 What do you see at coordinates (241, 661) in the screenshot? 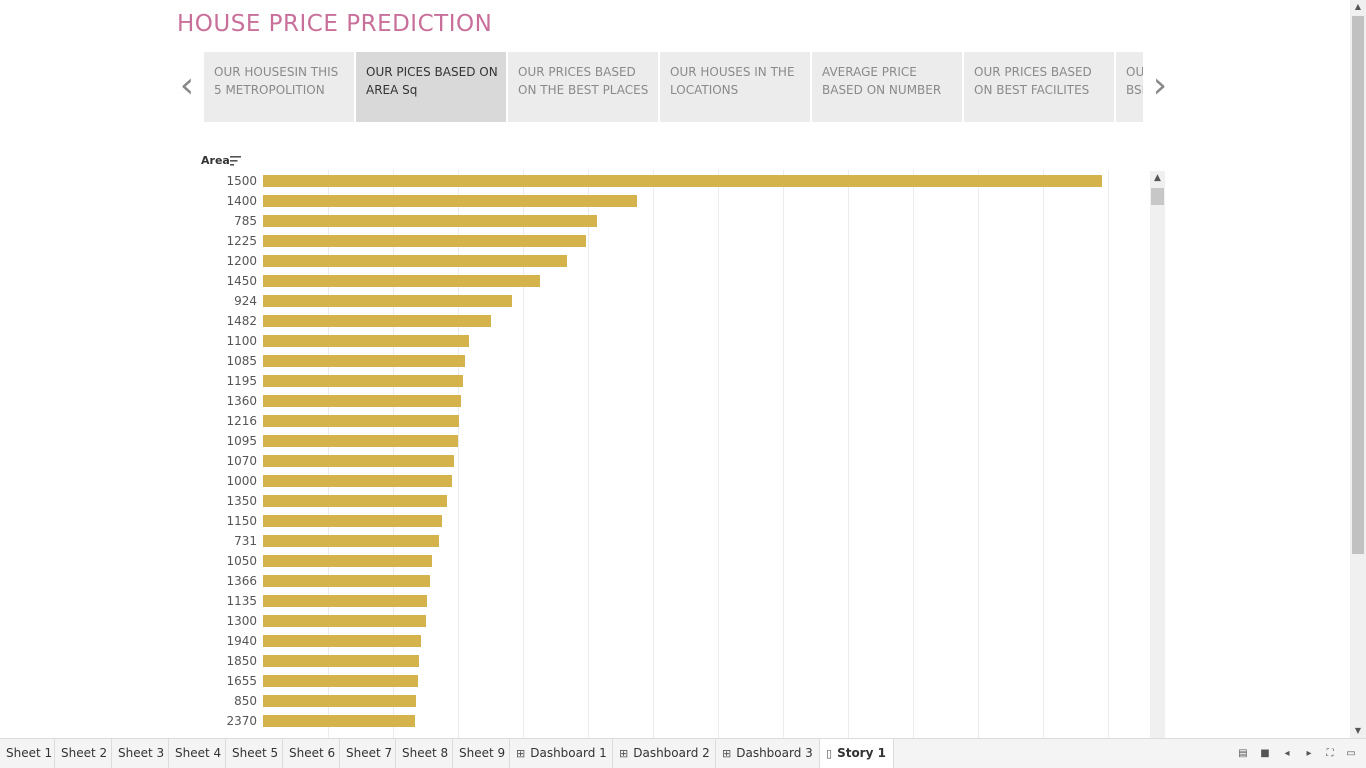
I see `row-label: 1850` at bounding box center [241, 661].